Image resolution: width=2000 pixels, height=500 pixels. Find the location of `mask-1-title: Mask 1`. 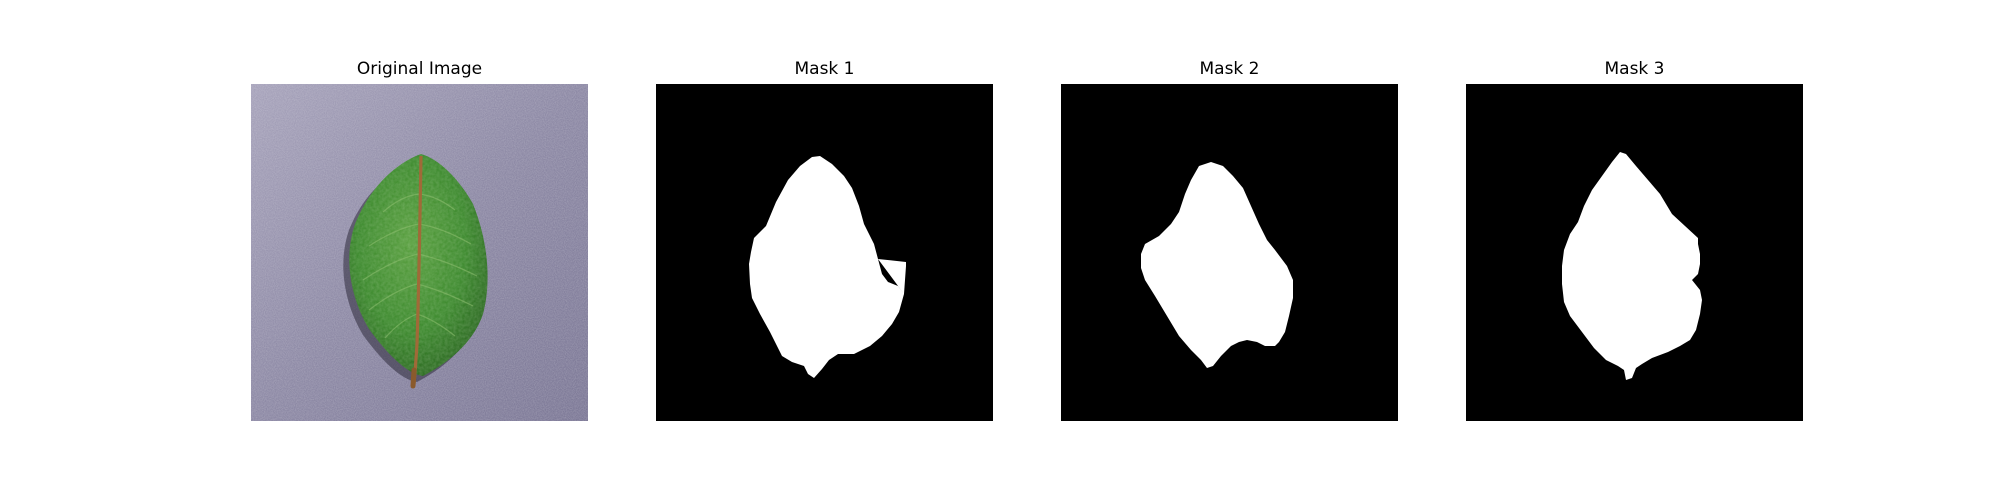

mask-1-title: Mask 1 is located at coordinates (824, 69).